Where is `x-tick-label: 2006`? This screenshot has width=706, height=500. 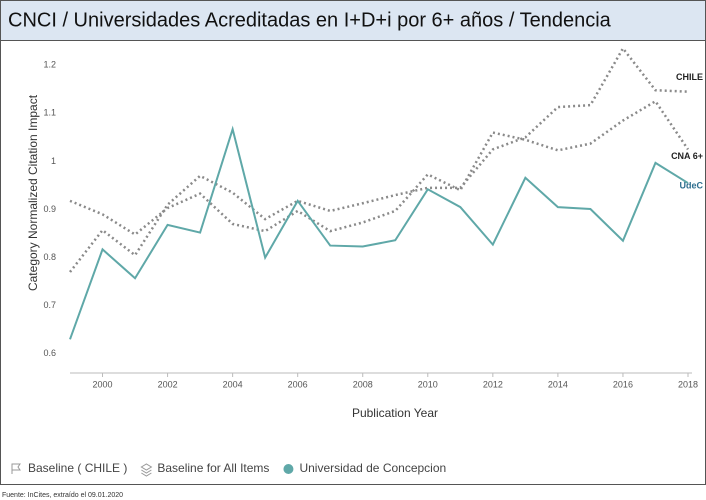
x-tick-label: 2006 is located at coordinates (298, 384).